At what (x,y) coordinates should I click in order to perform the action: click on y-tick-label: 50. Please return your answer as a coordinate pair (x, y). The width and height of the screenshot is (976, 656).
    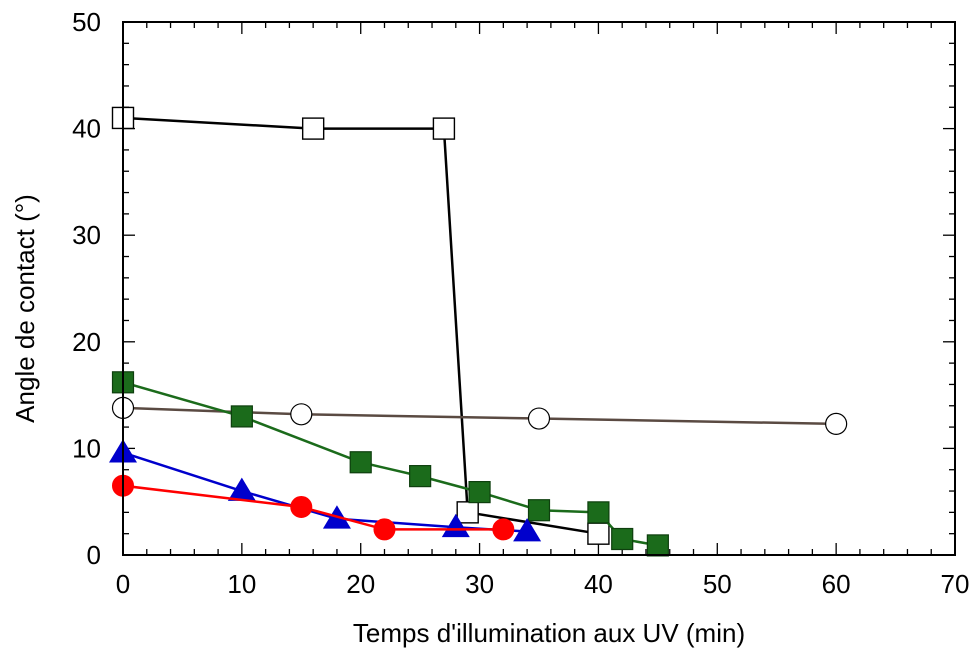
    Looking at the image, I should click on (86, 22).